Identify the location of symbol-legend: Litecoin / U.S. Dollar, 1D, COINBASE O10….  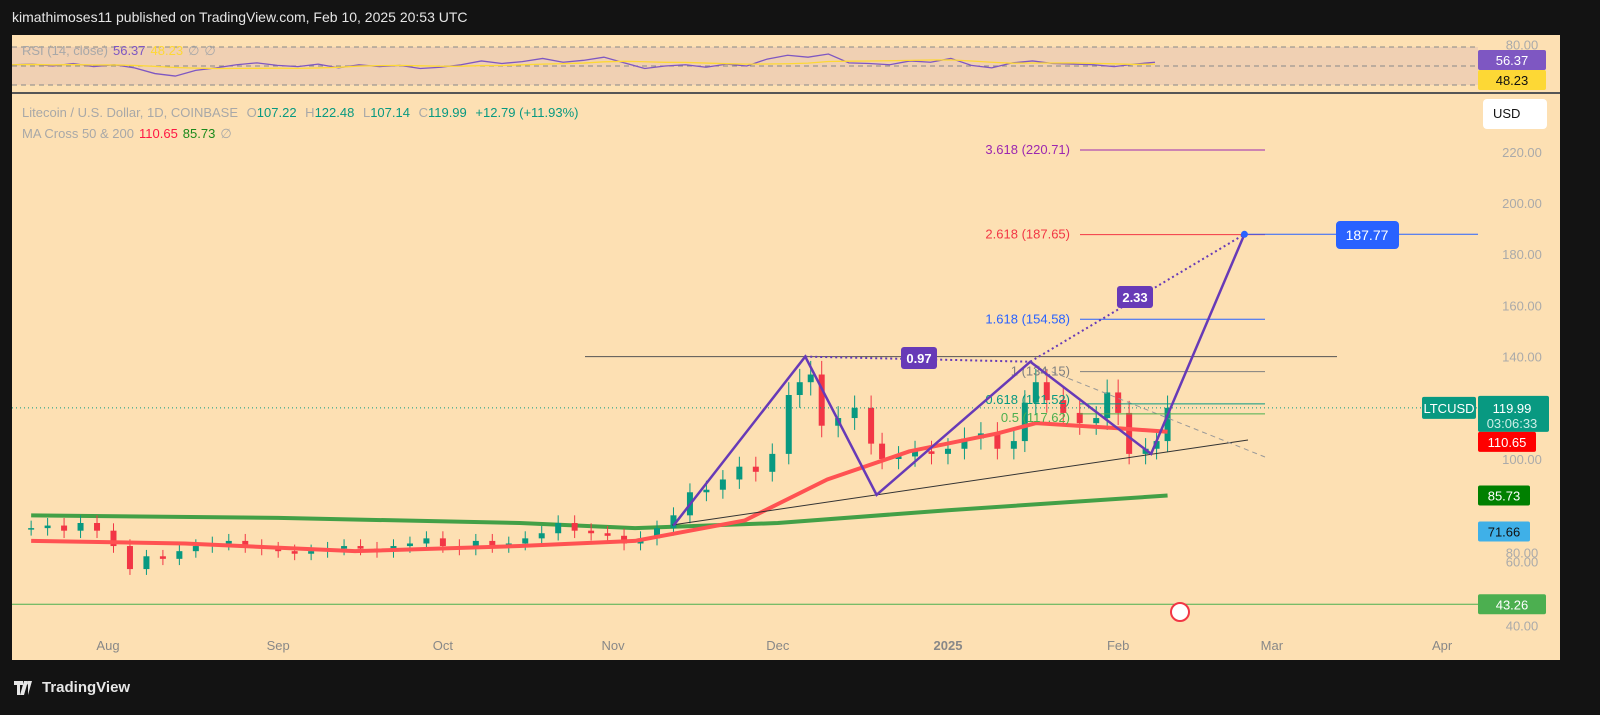
(303, 112).